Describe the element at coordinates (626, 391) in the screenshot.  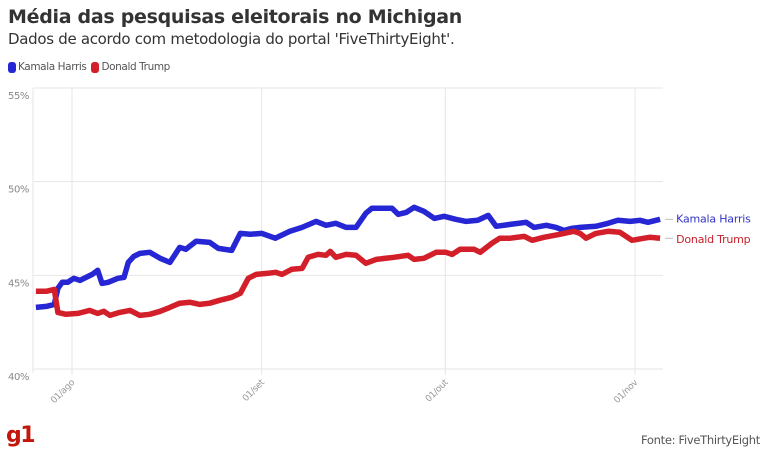
I see `x-tick-label: 01/nov` at that location.